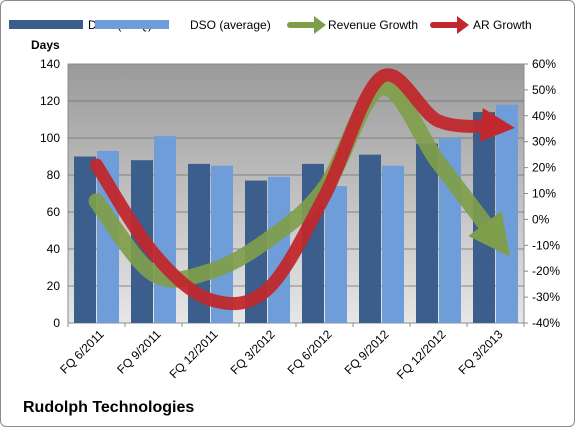 The height and width of the screenshot is (427, 575). What do you see at coordinates (481, 352) in the screenshot?
I see `x-tick-label: FQ 3/2013` at bounding box center [481, 352].